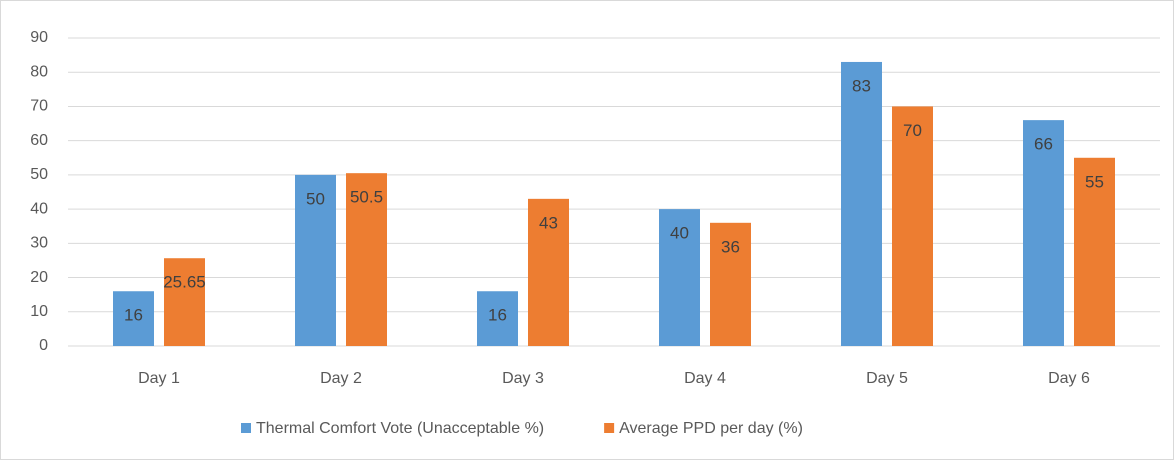  I want to click on data-label: 55, so click(1094, 181).